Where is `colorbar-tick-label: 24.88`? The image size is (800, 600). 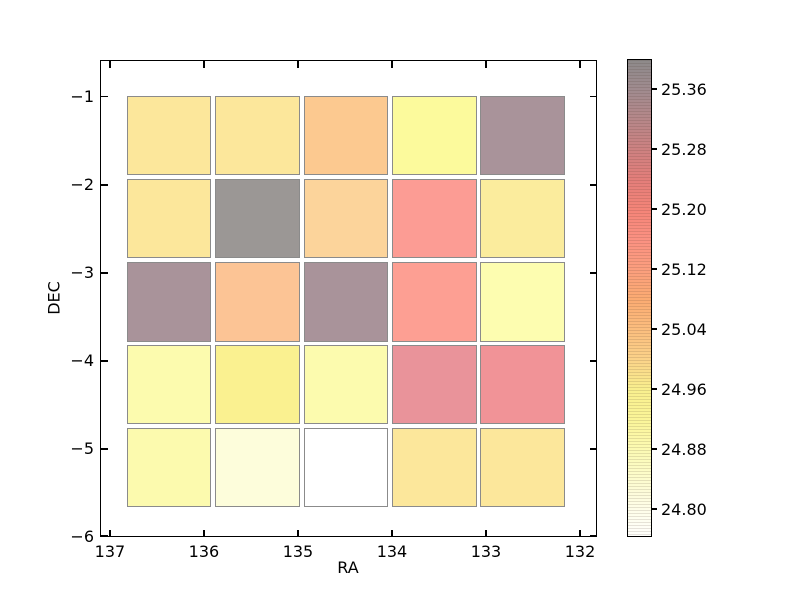 colorbar-tick-label: 24.88 is located at coordinates (684, 449).